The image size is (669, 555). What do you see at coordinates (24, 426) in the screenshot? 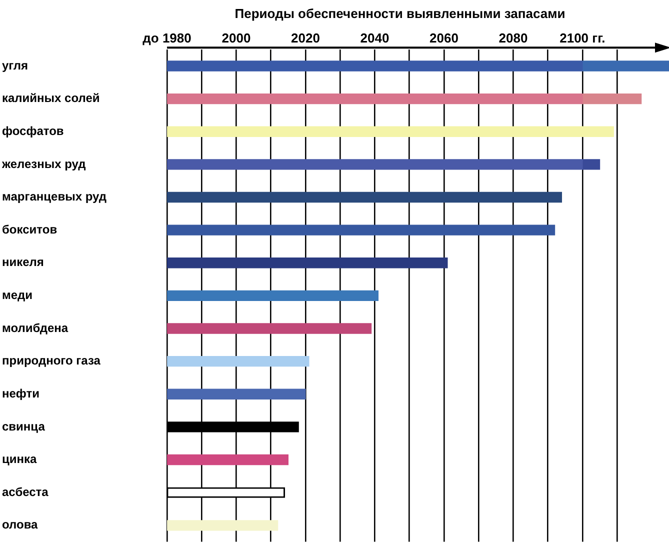
I see `y-tick-label: свинца` at bounding box center [24, 426].